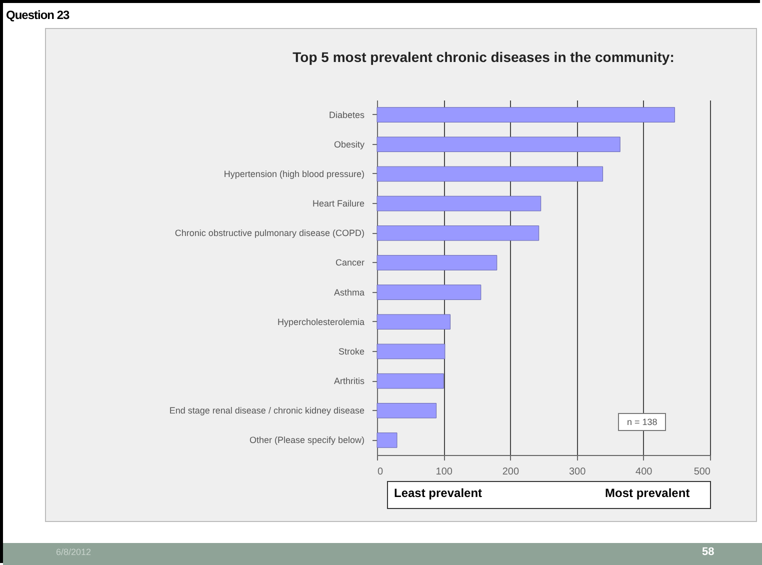 The width and height of the screenshot is (762, 565). I want to click on x-tick-label: 0, so click(381, 472).